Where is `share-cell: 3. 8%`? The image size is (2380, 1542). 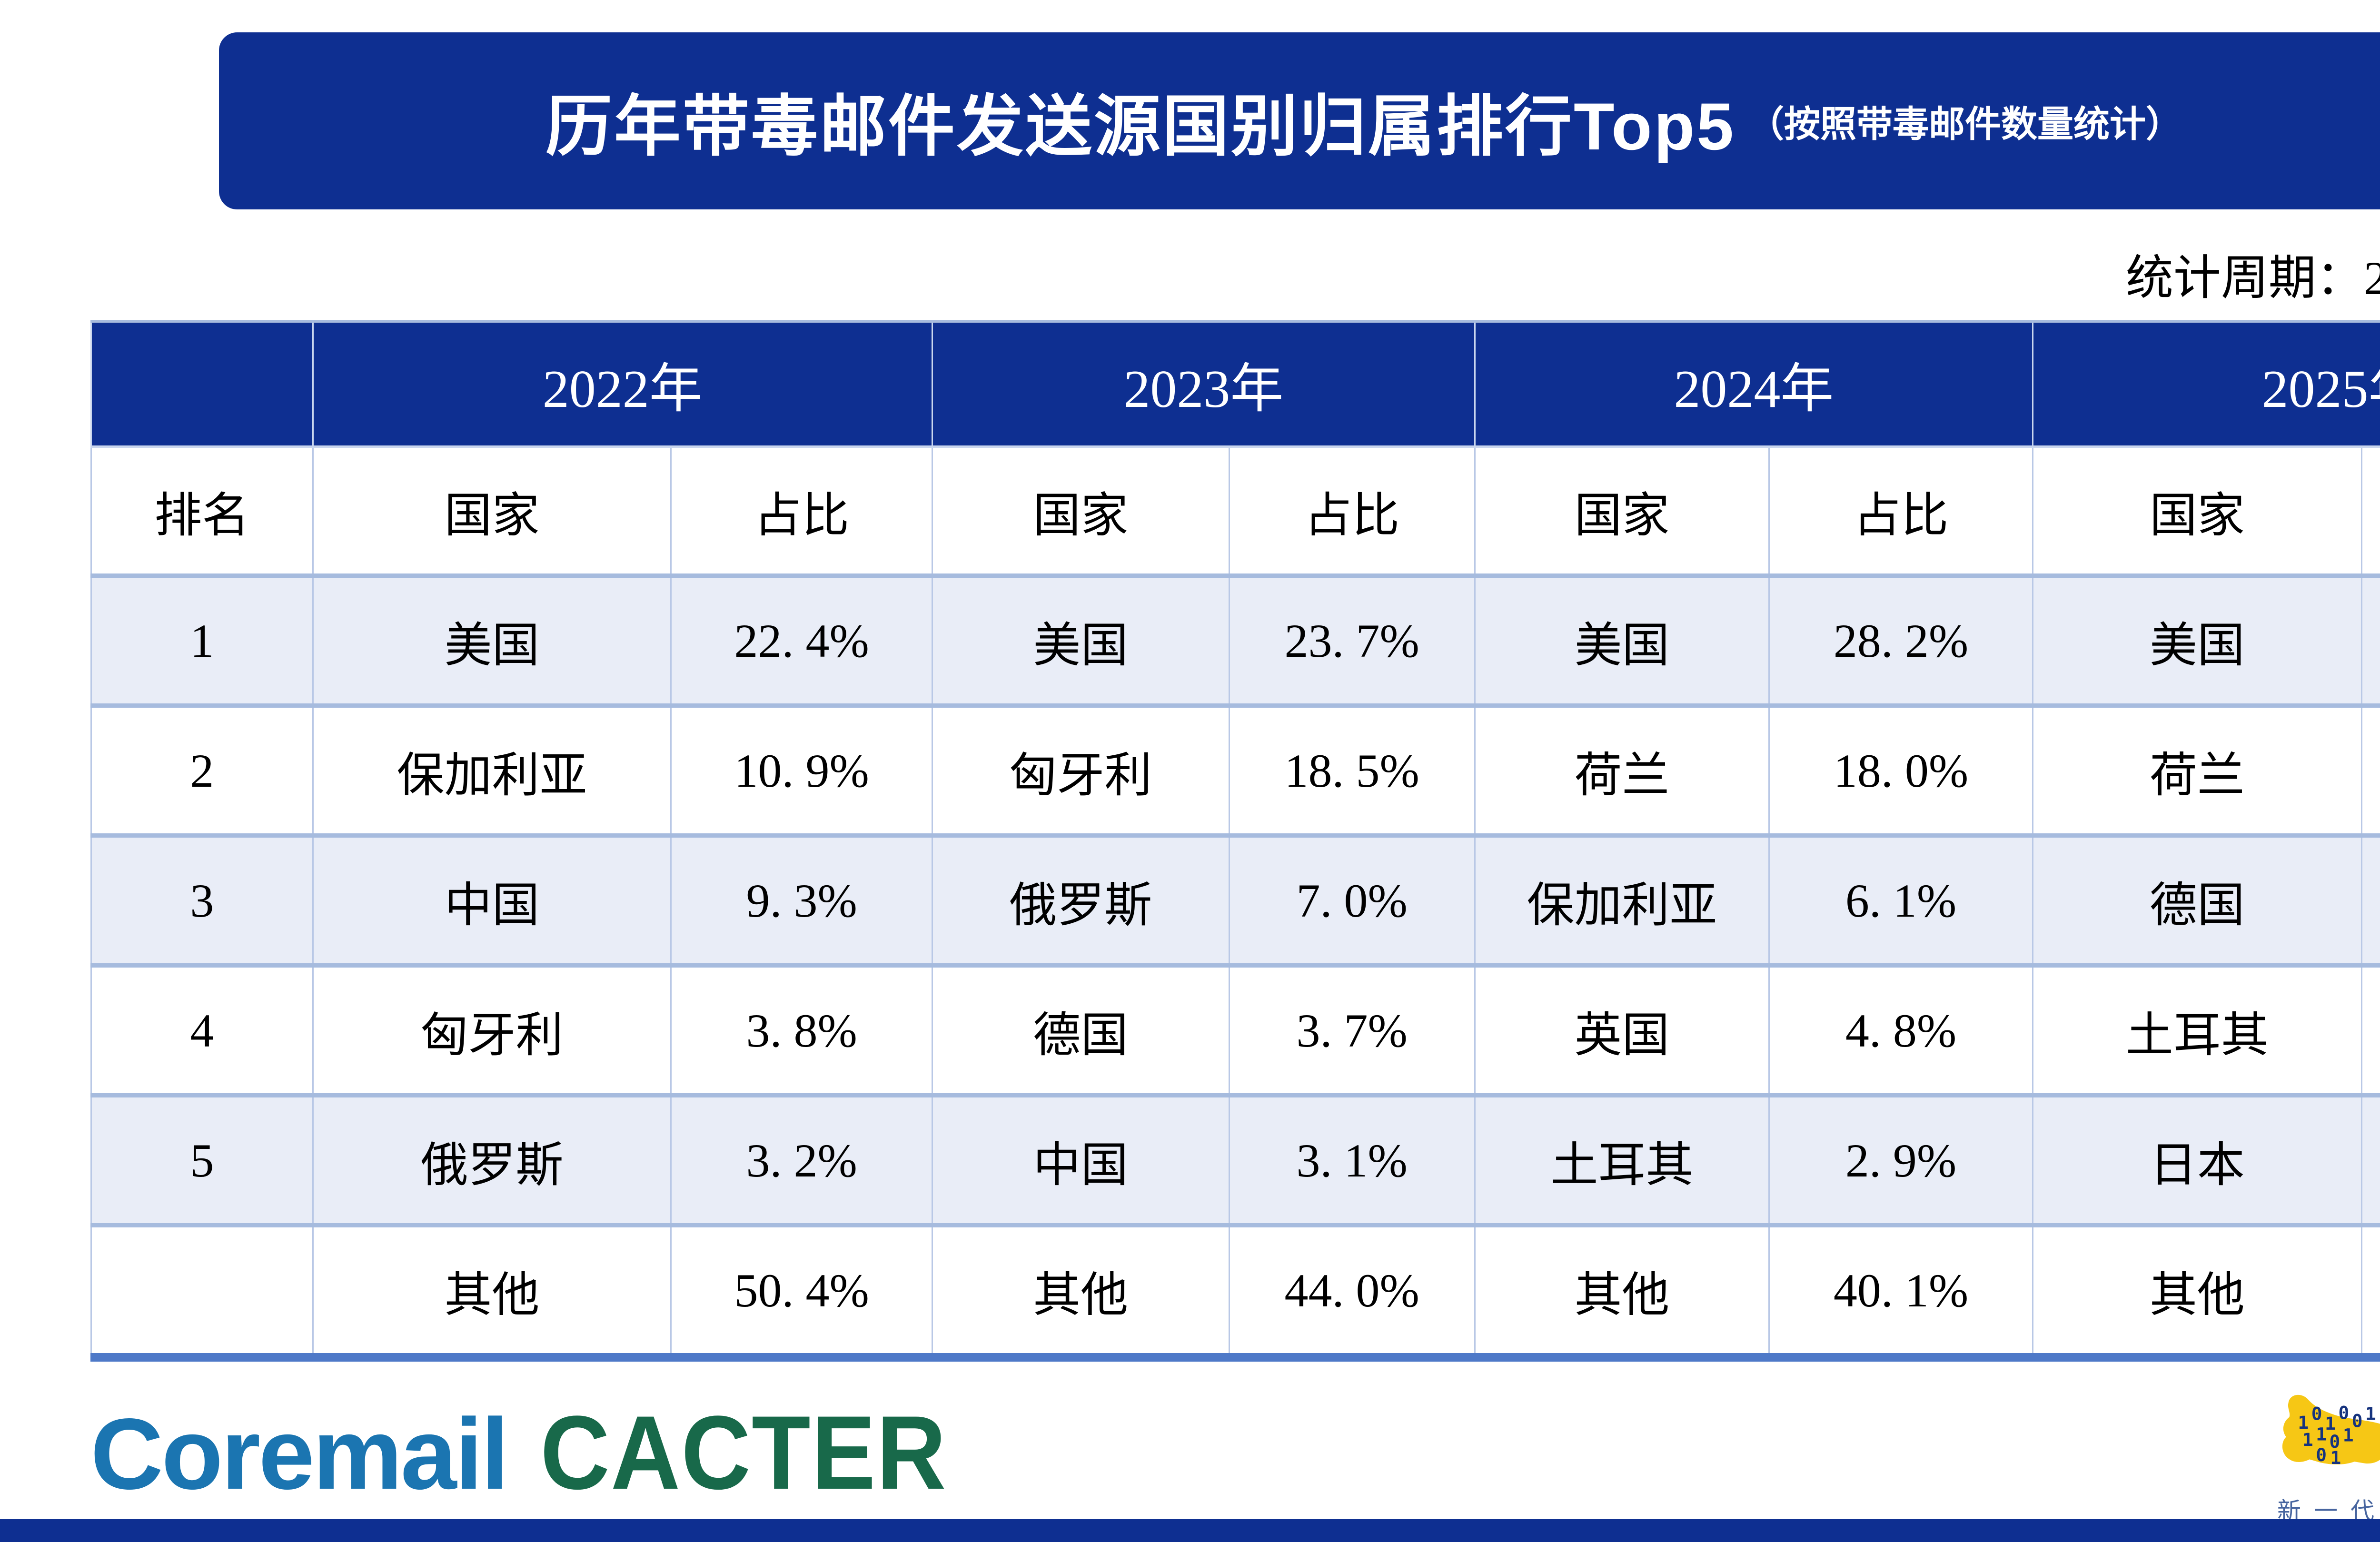 share-cell: 3. 8% is located at coordinates (801, 1031).